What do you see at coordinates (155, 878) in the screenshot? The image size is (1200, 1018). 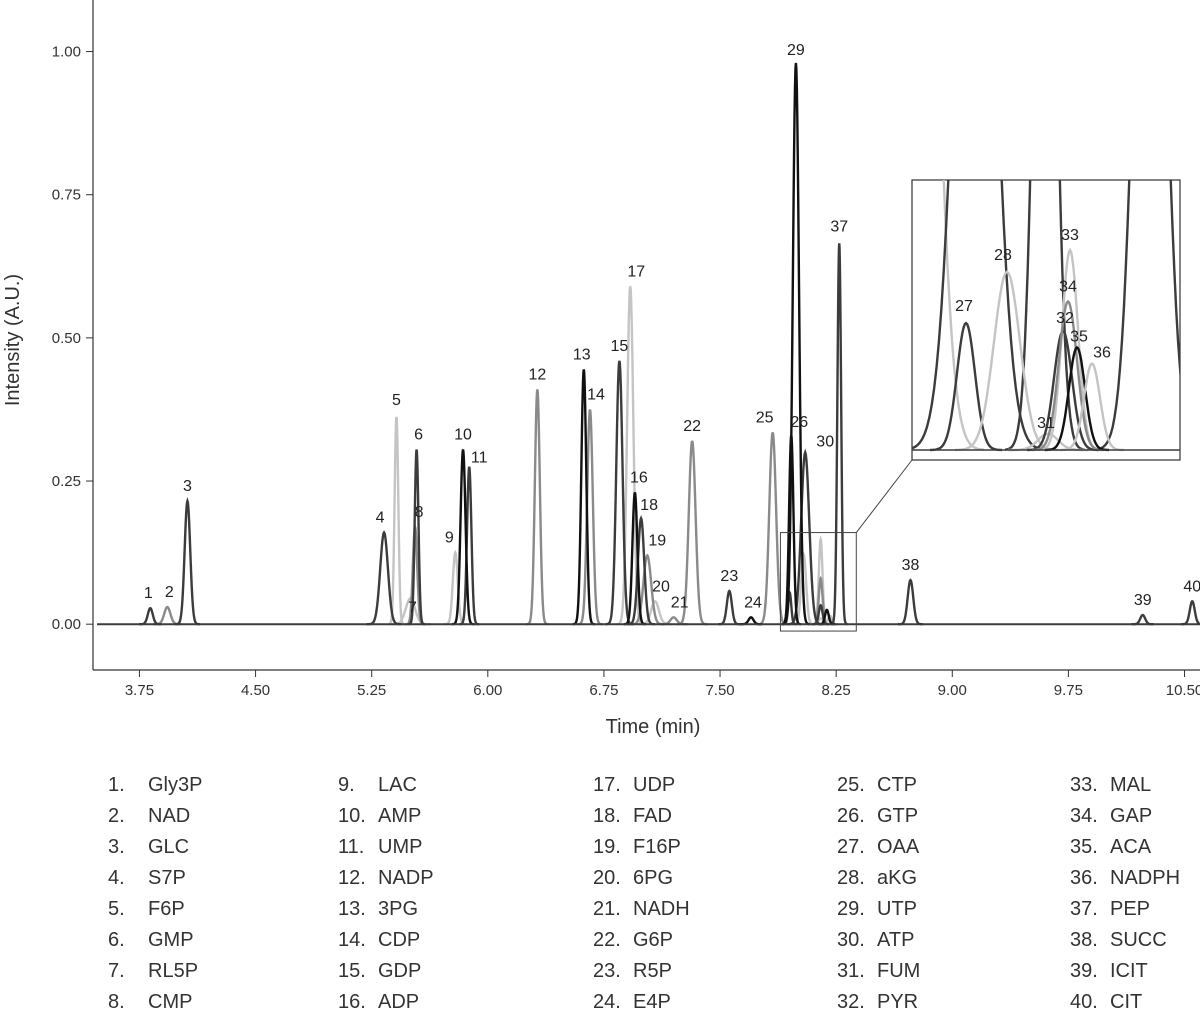 I see `legend-item: 4. S7P` at bounding box center [155, 878].